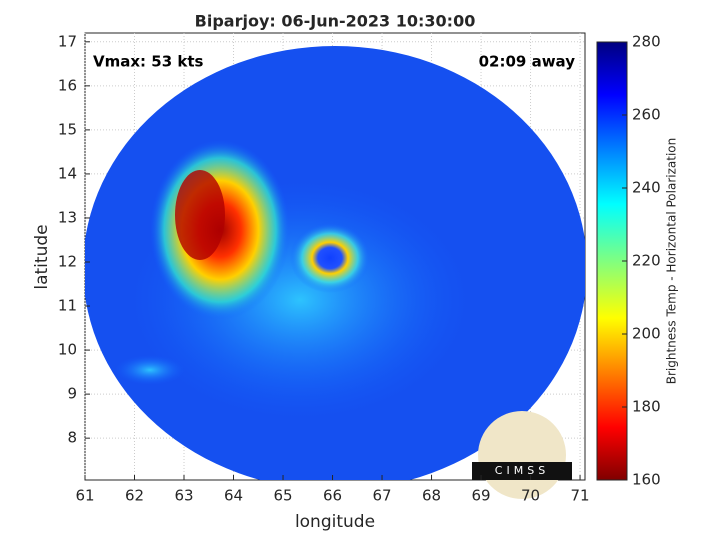 The width and height of the screenshot is (720, 544). What do you see at coordinates (646, 42) in the screenshot?
I see `colorbar-tick-label: 280` at bounding box center [646, 42].